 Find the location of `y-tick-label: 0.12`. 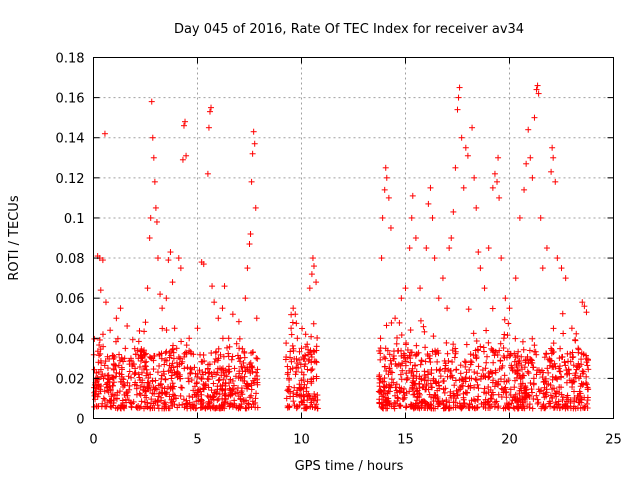

y-tick-label: 0.12 is located at coordinates (70, 179).